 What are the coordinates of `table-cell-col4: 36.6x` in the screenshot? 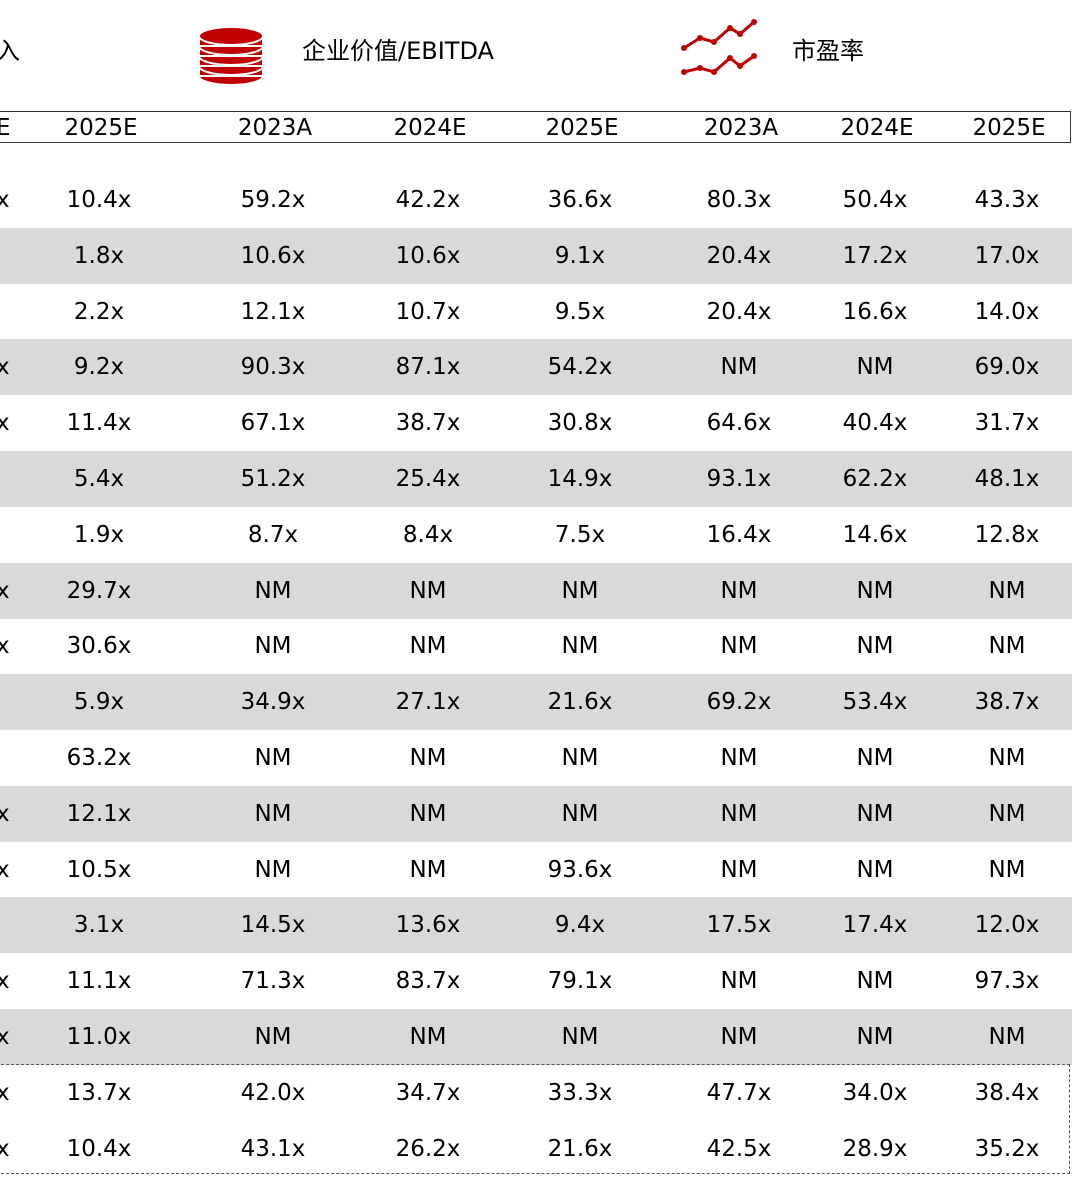 It's located at (580, 200).